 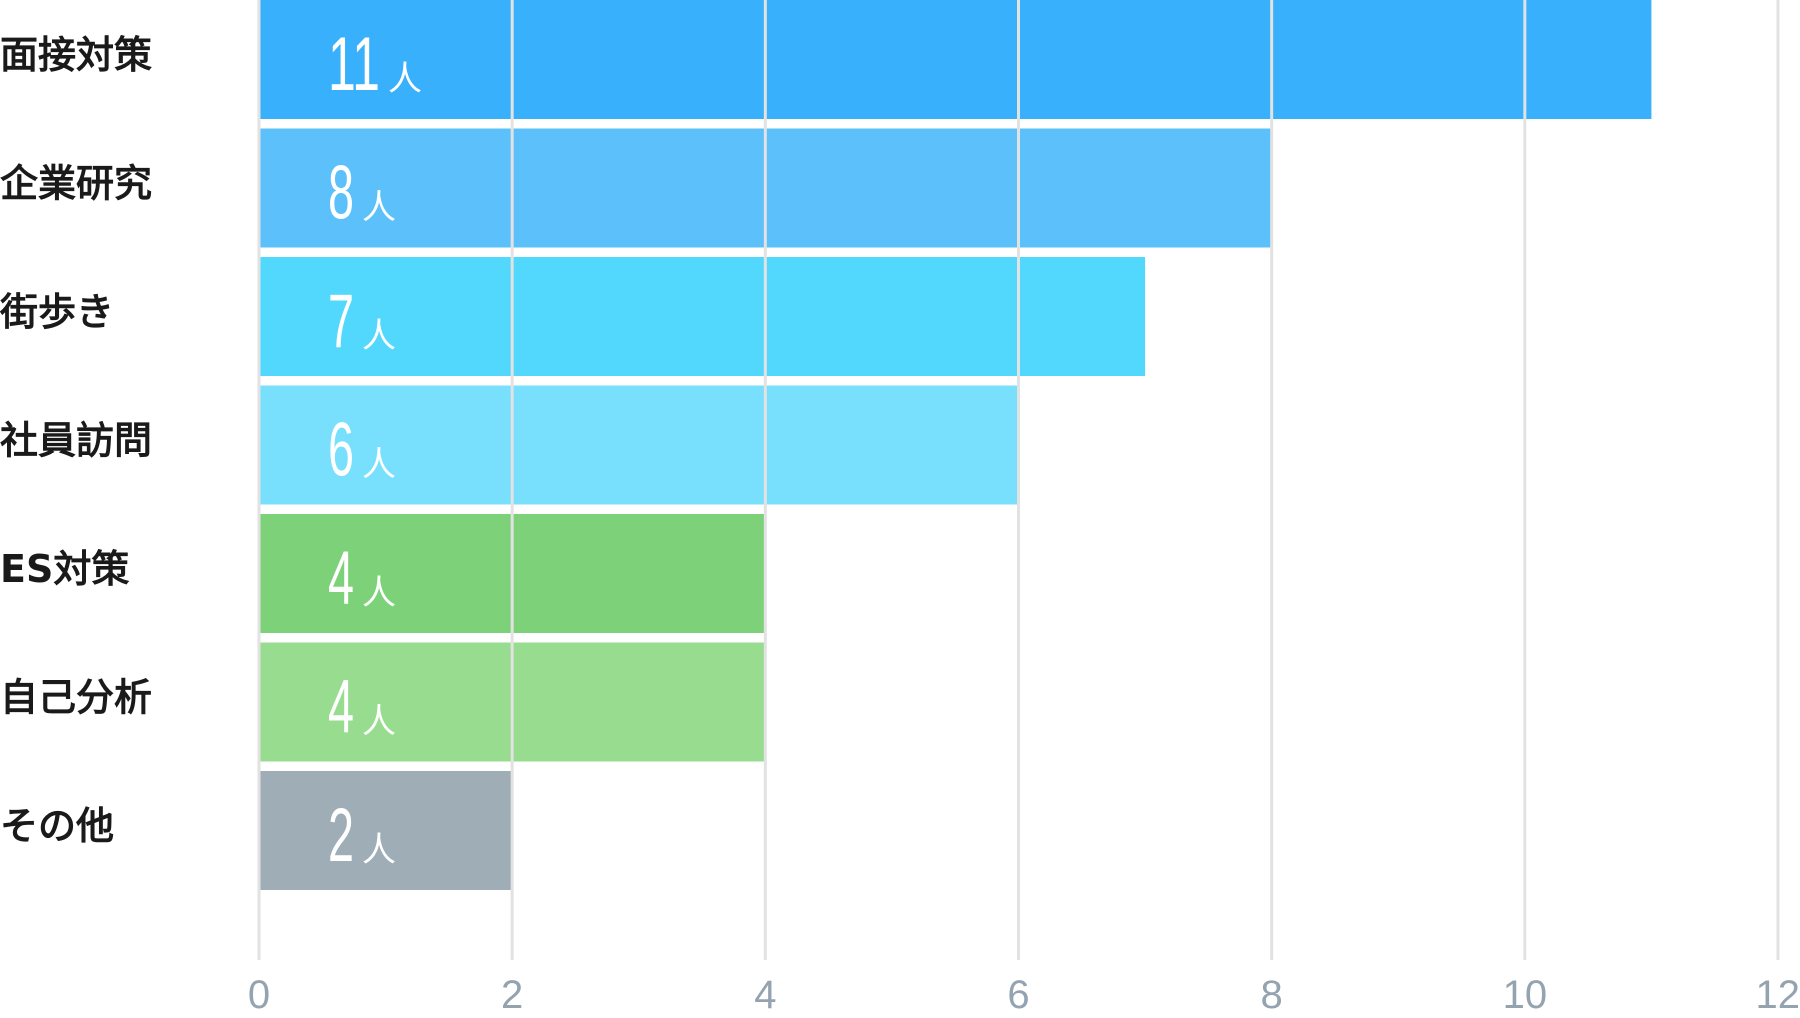 I want to click on x-tick-label-6: 12, so click(x=1778, y=995).